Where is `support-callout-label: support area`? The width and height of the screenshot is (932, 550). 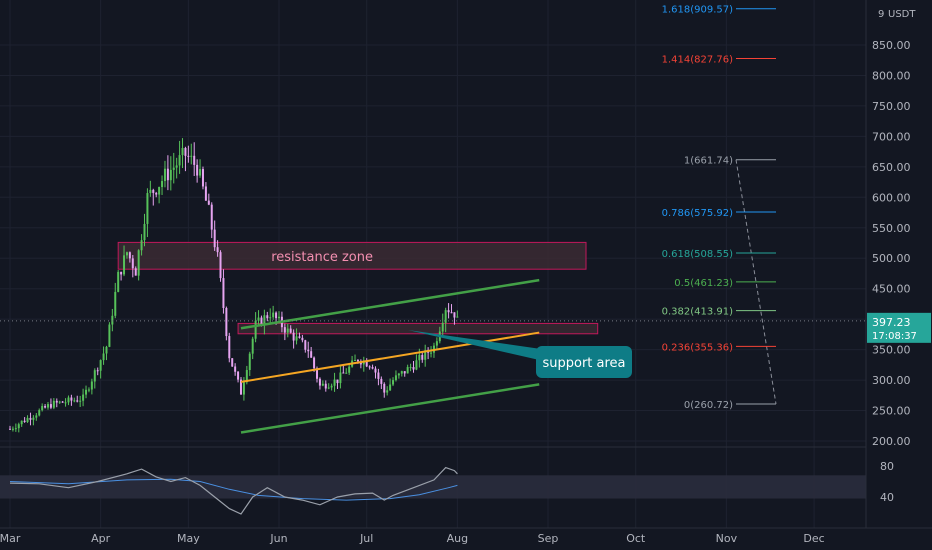 support-callout-label: support area is located at coordinates (583, 363).